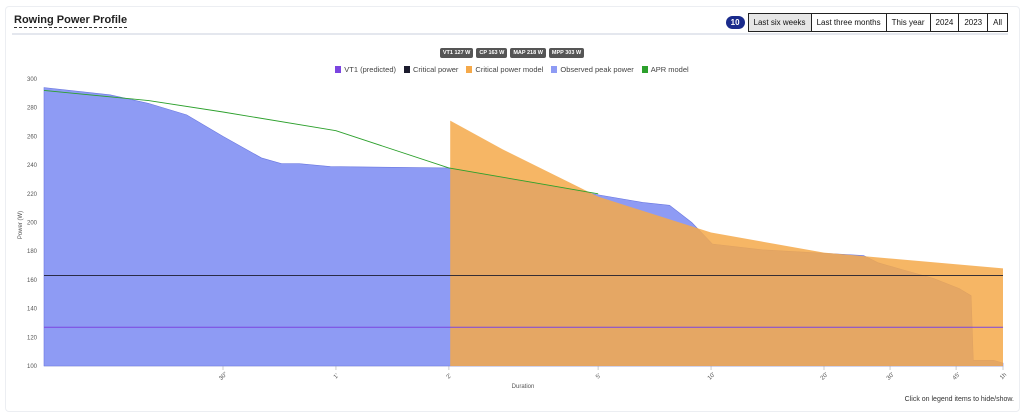 The height and width of the screenshot is (412, 1024). What do you see at coordinates (973, 22) in the screenshot?
I see `range-button: 2023` at bounding box center [973, 22].